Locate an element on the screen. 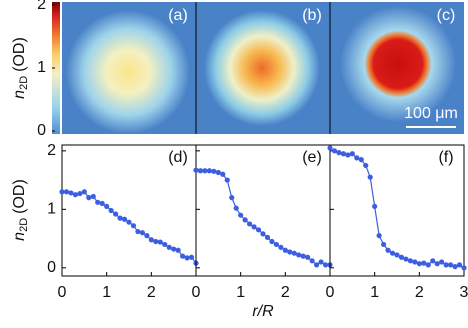 Image resolution: width=468 pixels, height=328 pixels. y-tick-label: 2 is located at coordinates (51, 150).